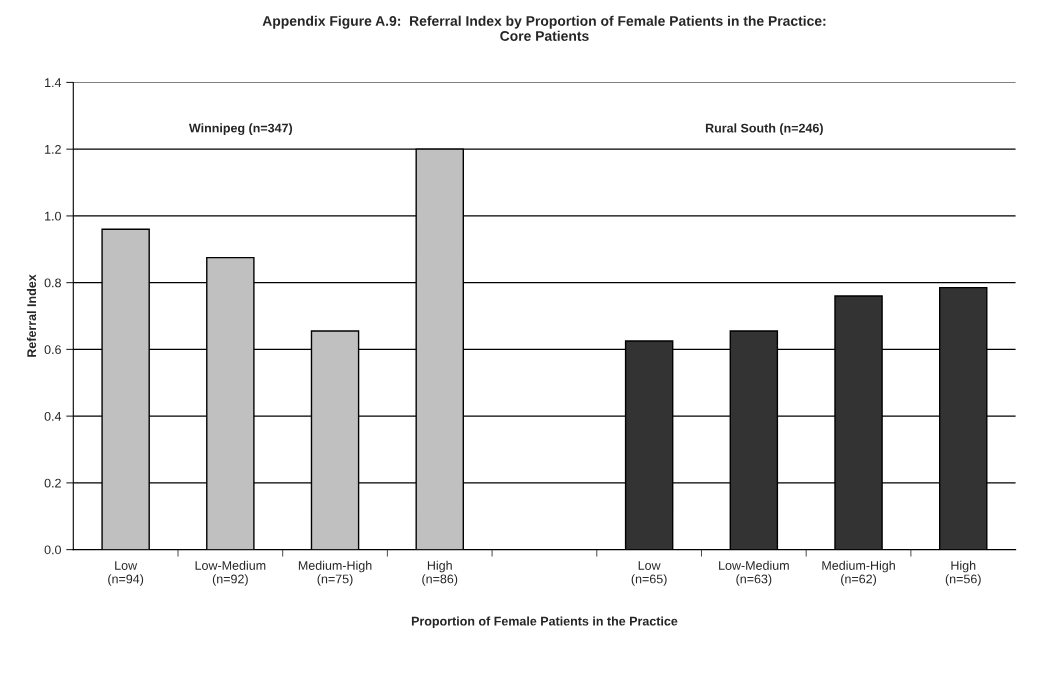 This screenshot has width=1047, height=687. Describe the element at coordinates (649, 573) in the screenshot. I see `x-tick-label: Low (n=65)` at that location.